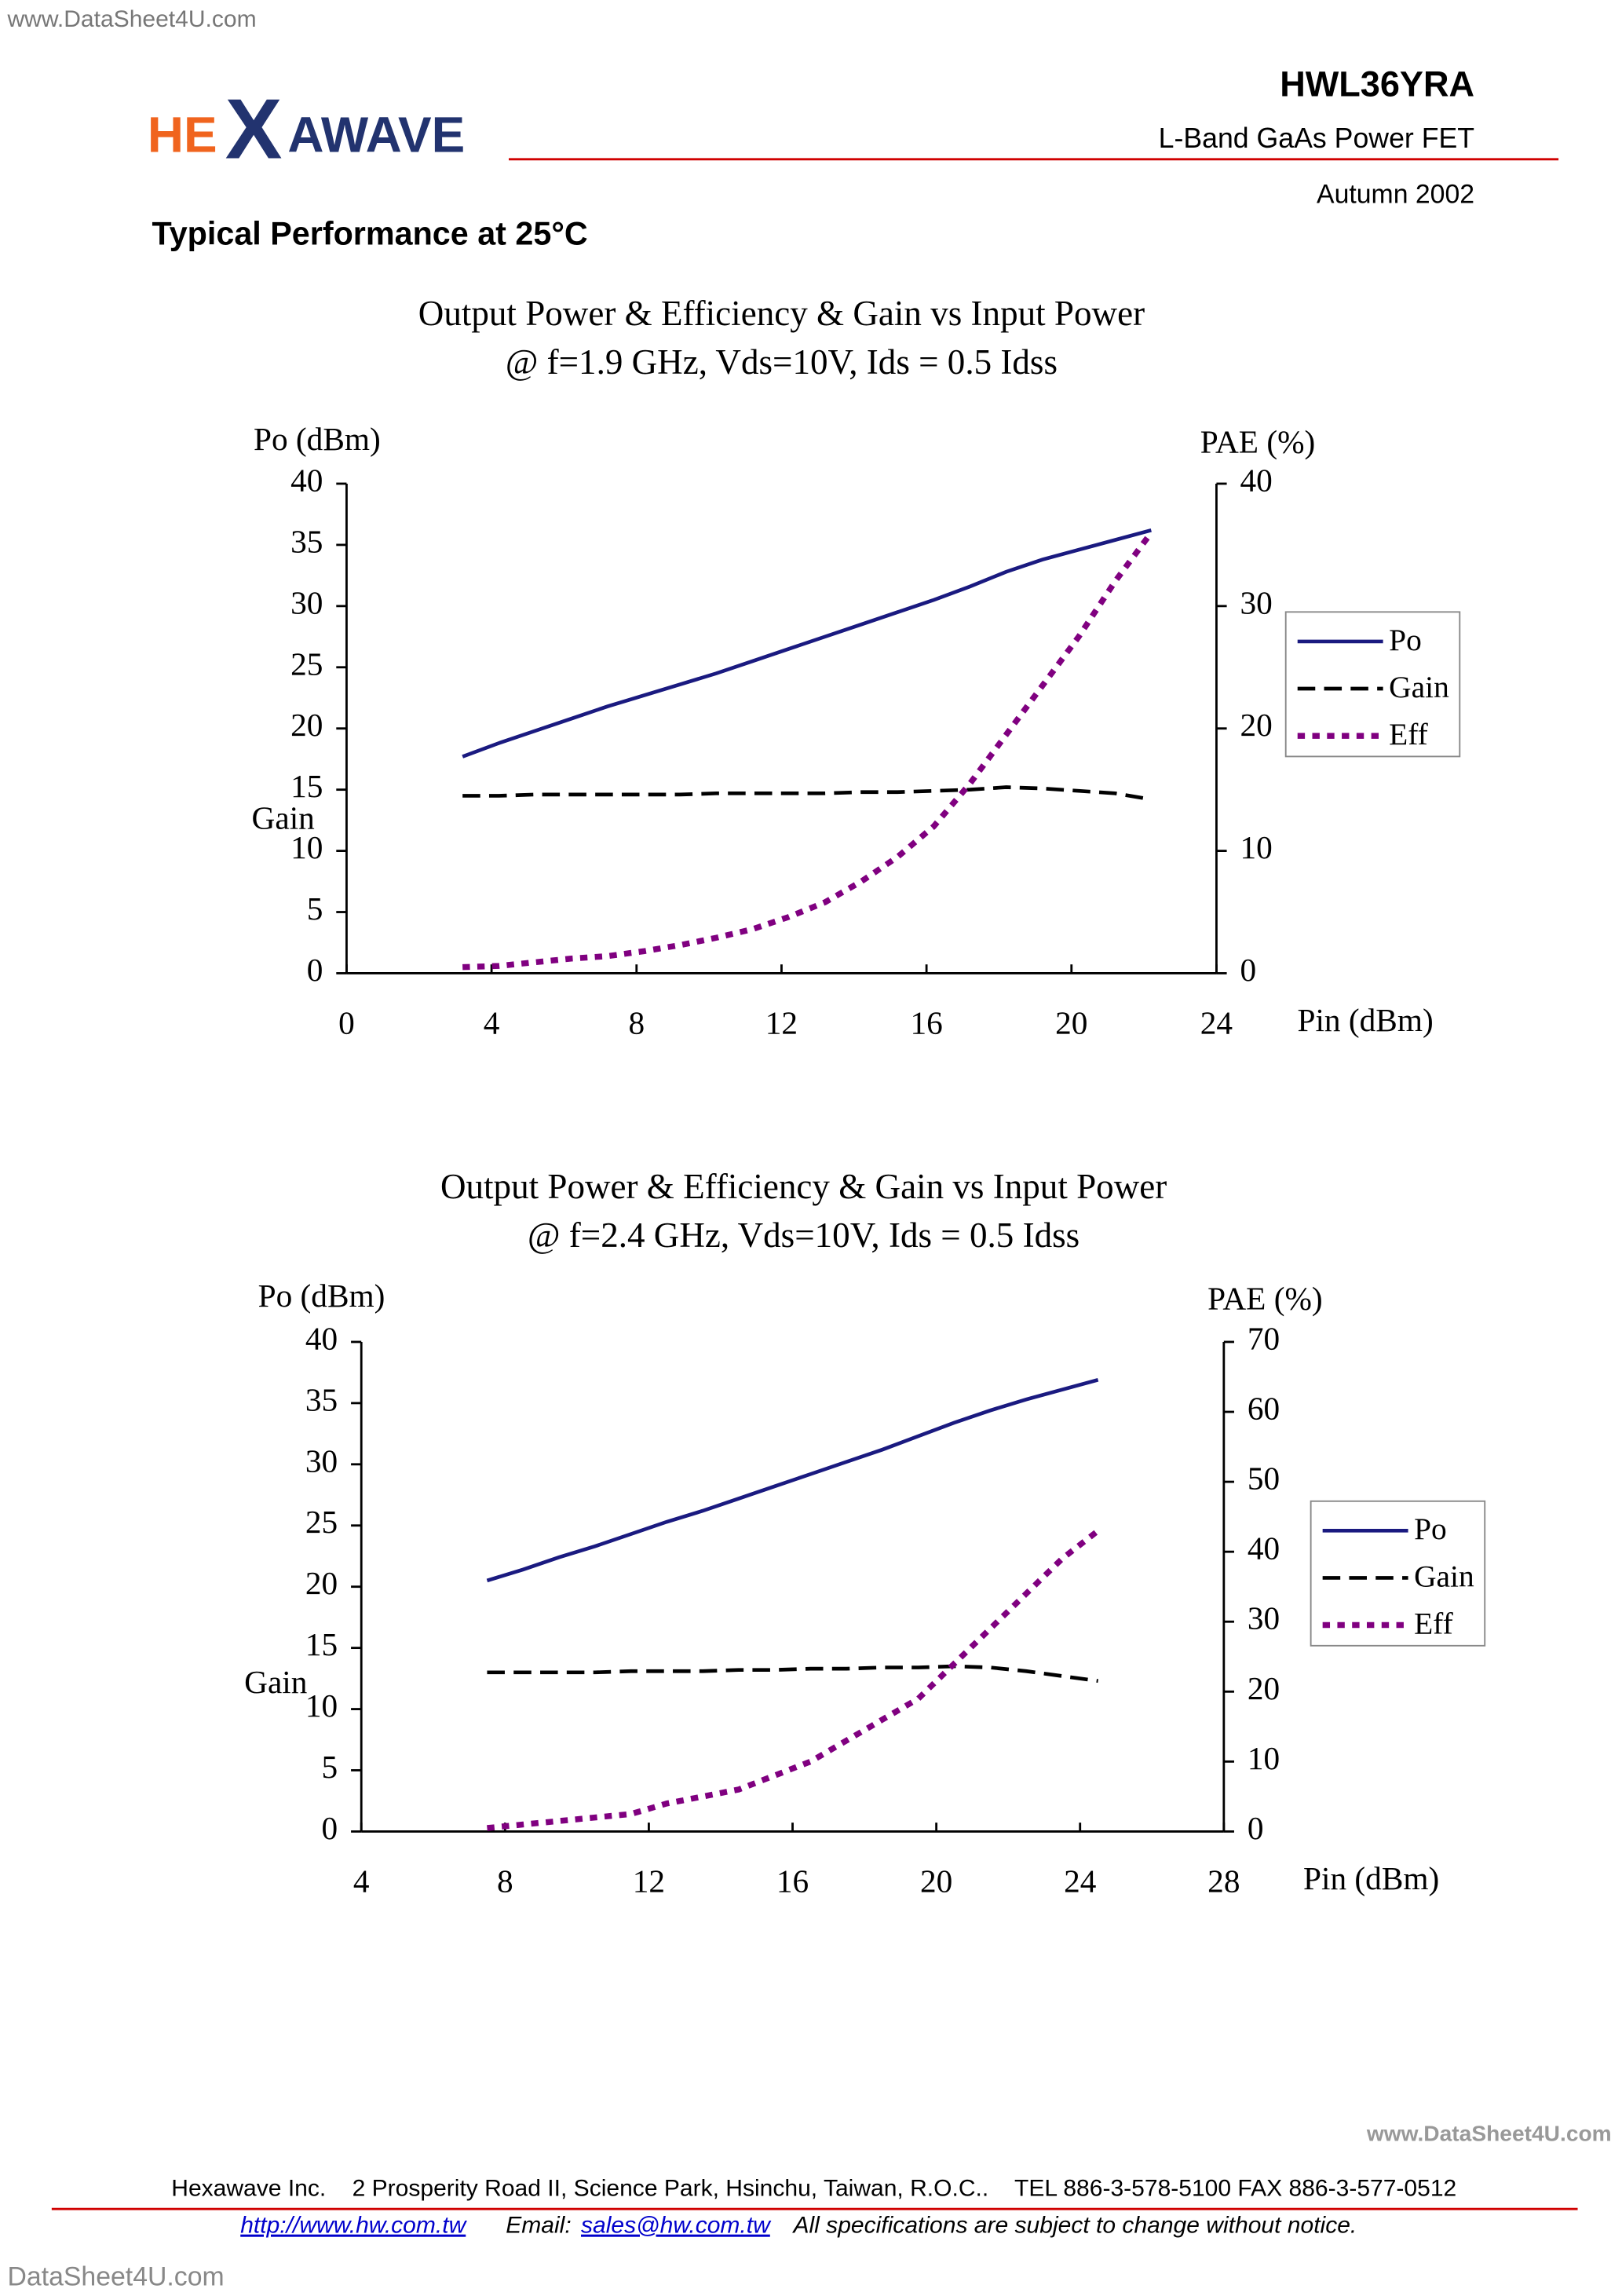 Image resolution: width=1622 pixels, height=2296 pixels. What do you see at coordinates (353, 2226) in the screenshot?
I see `website-link: http://www.hw.com.tw` at bounding box center [353, 2226].